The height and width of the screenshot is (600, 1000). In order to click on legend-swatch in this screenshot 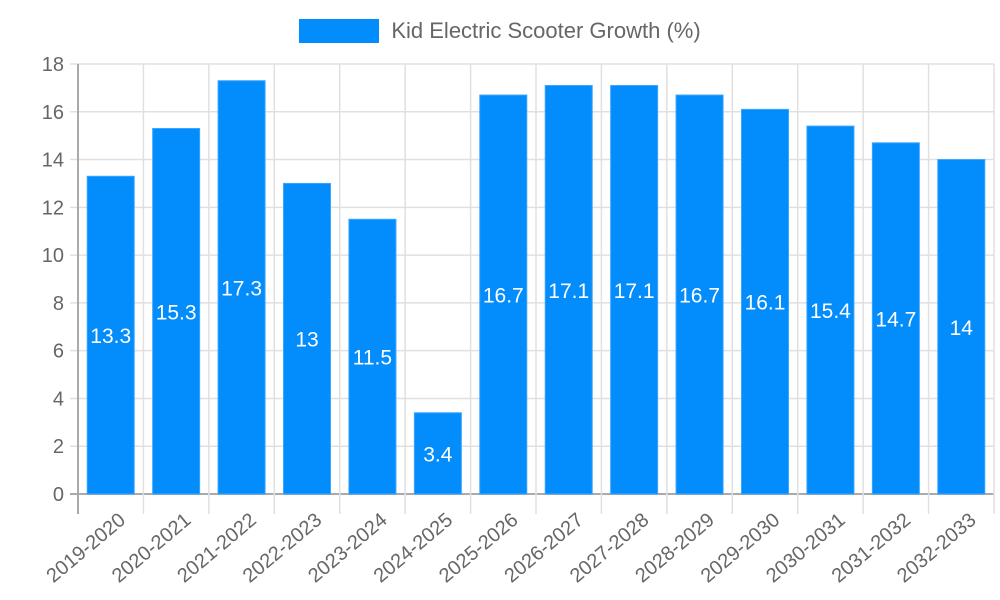, I will do `click(339, 31)`.